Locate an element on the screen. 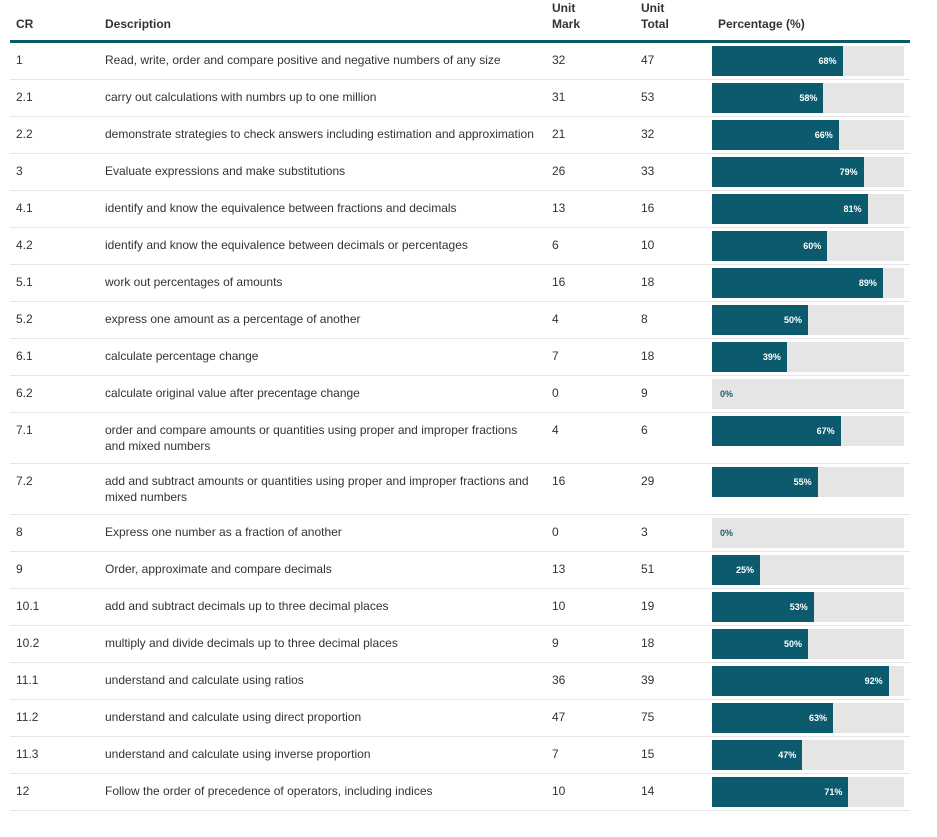 The width and height of the screenshot is (937, 837). cell-description: Order, approximate and compare decimals is located at coordinates (322, 570).